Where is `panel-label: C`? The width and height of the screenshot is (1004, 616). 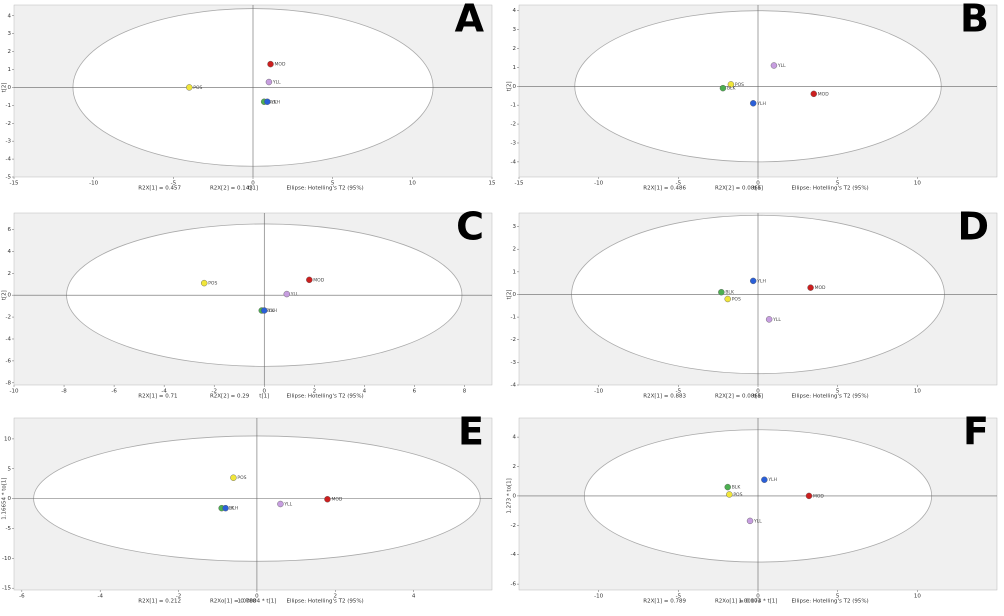
panel-label: C is located at coordinates (470, 227).